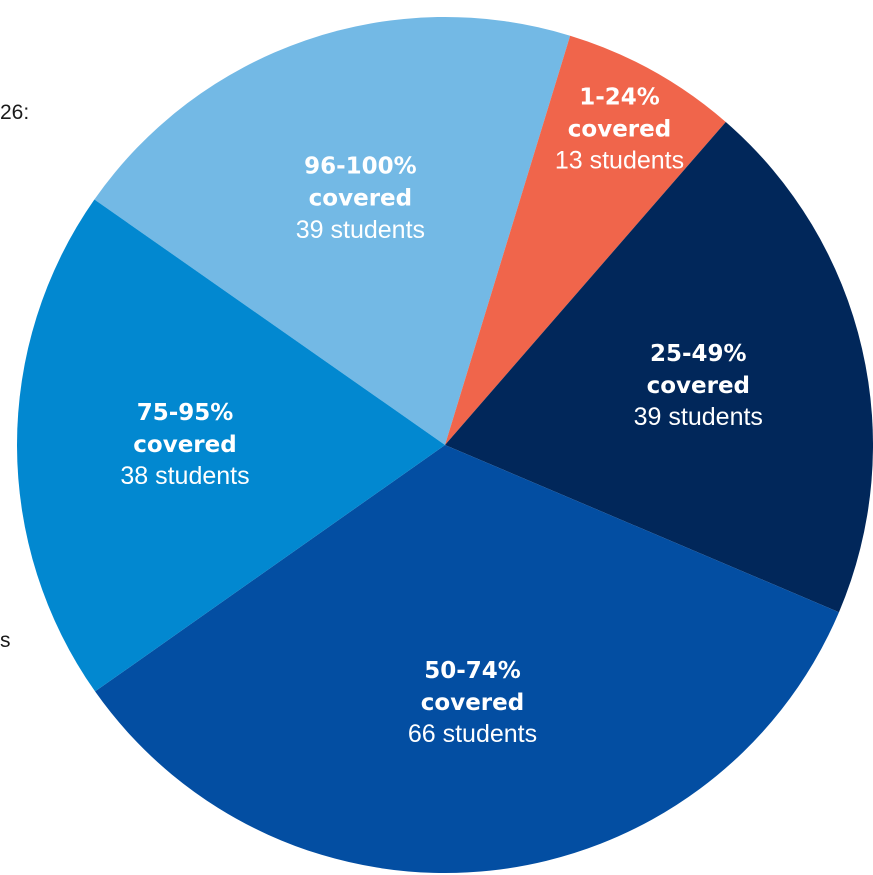  Describe the element at coordinates (472, 734) in the screenshot. I see `slice-count-label: 66 students` at that location.